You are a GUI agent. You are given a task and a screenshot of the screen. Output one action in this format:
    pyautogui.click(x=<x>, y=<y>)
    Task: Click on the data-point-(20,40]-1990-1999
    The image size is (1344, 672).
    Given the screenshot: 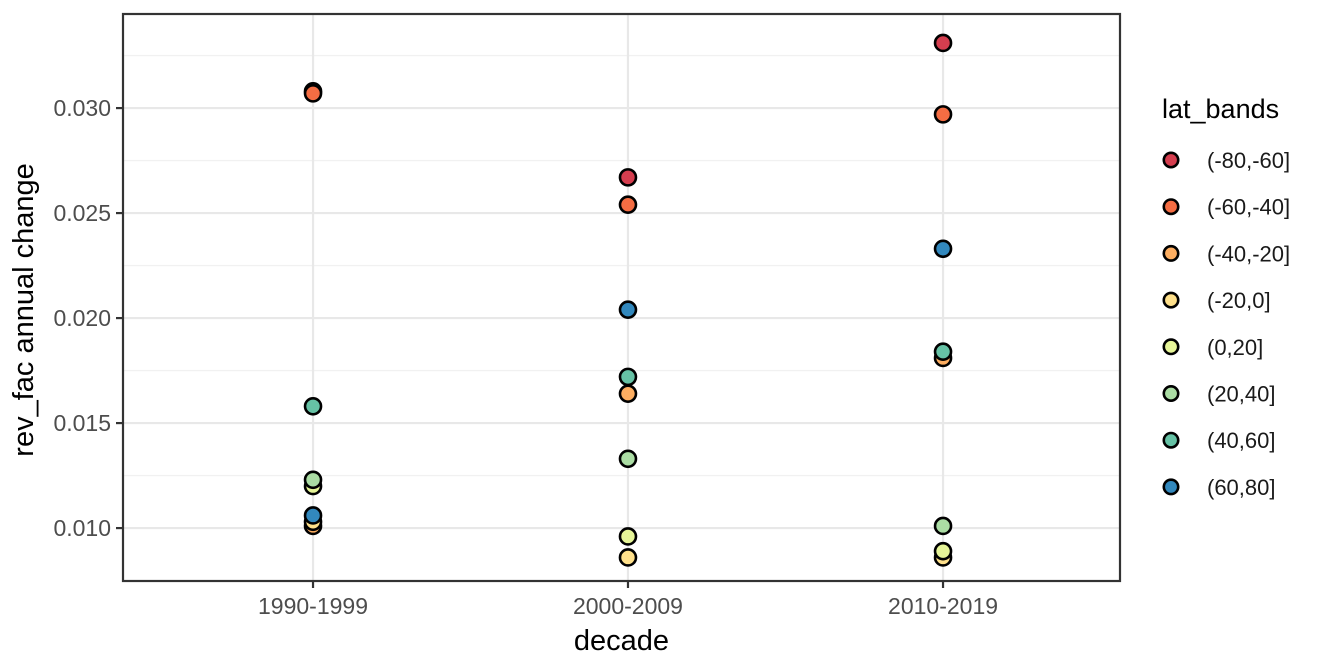 What is the action you would take?
    pyautogui.click(x=313, y=480)
    